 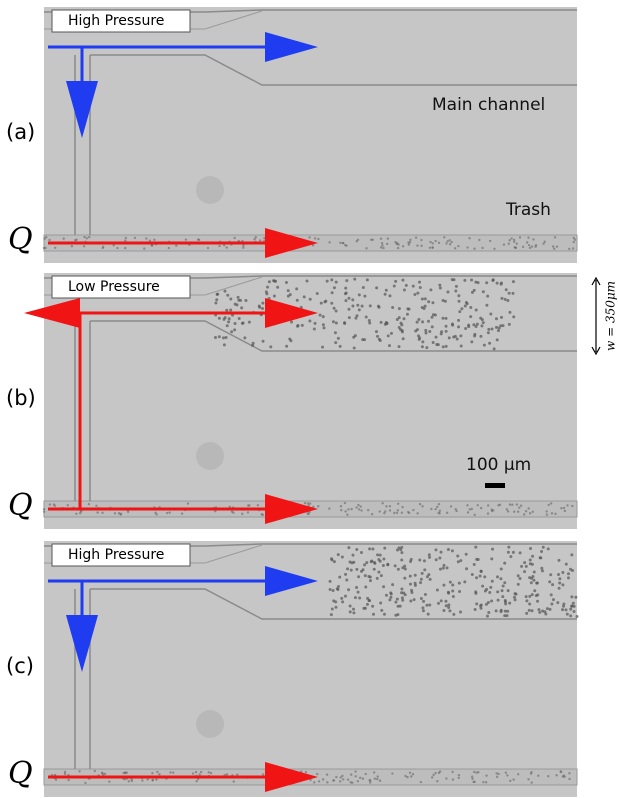 What do you see at coordinates (20, 505) in the screenshot?
I see `flow-label: Q` at bounding box center [20, 505].